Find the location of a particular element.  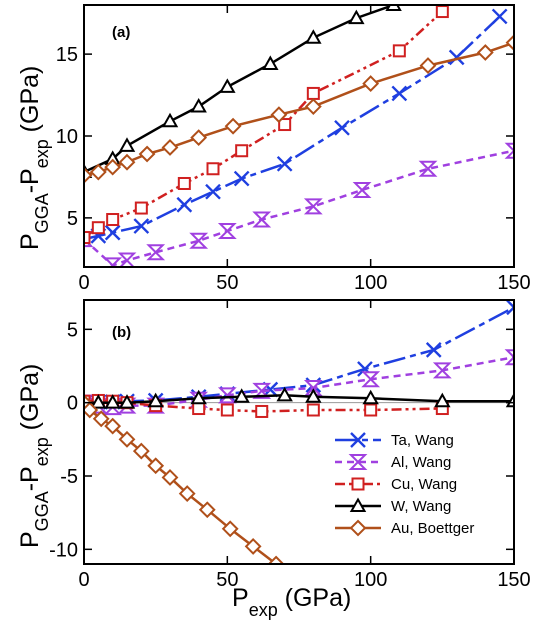

series-au-b is located at coordinates (184, 479).